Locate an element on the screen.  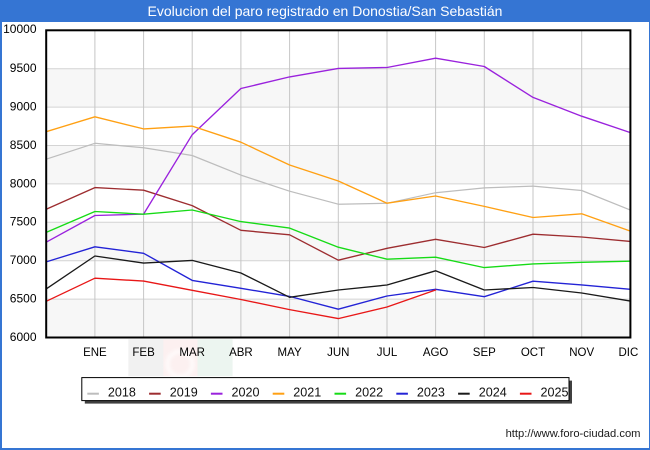
svg-text: 6000 is located at coordinates (23, 337).